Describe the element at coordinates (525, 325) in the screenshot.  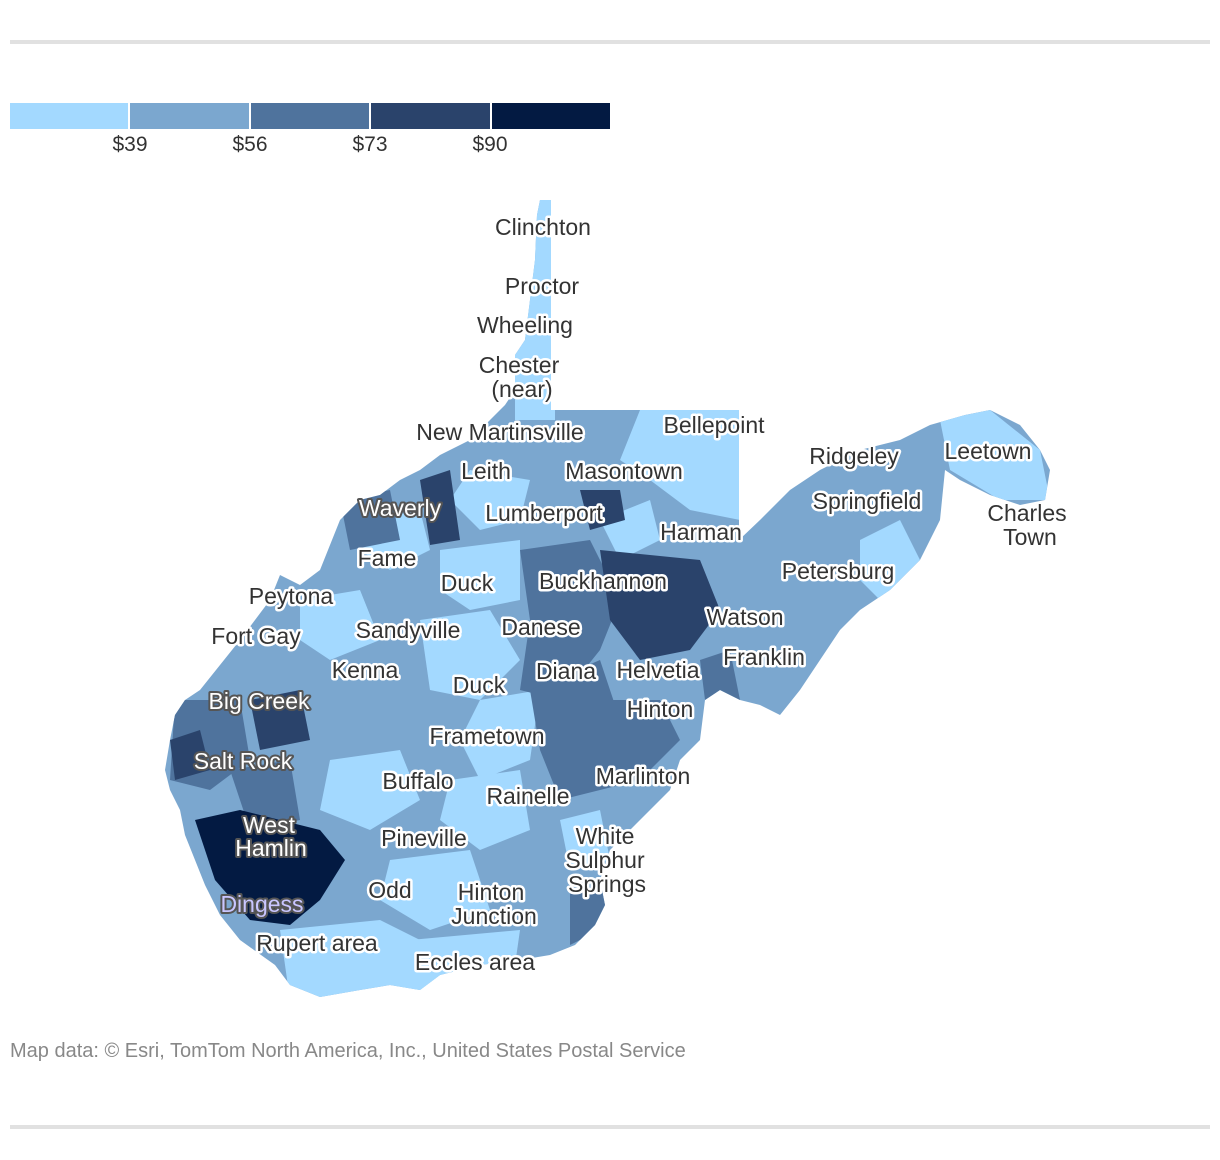
I see `place-wheeling: Wheeling` at that location.